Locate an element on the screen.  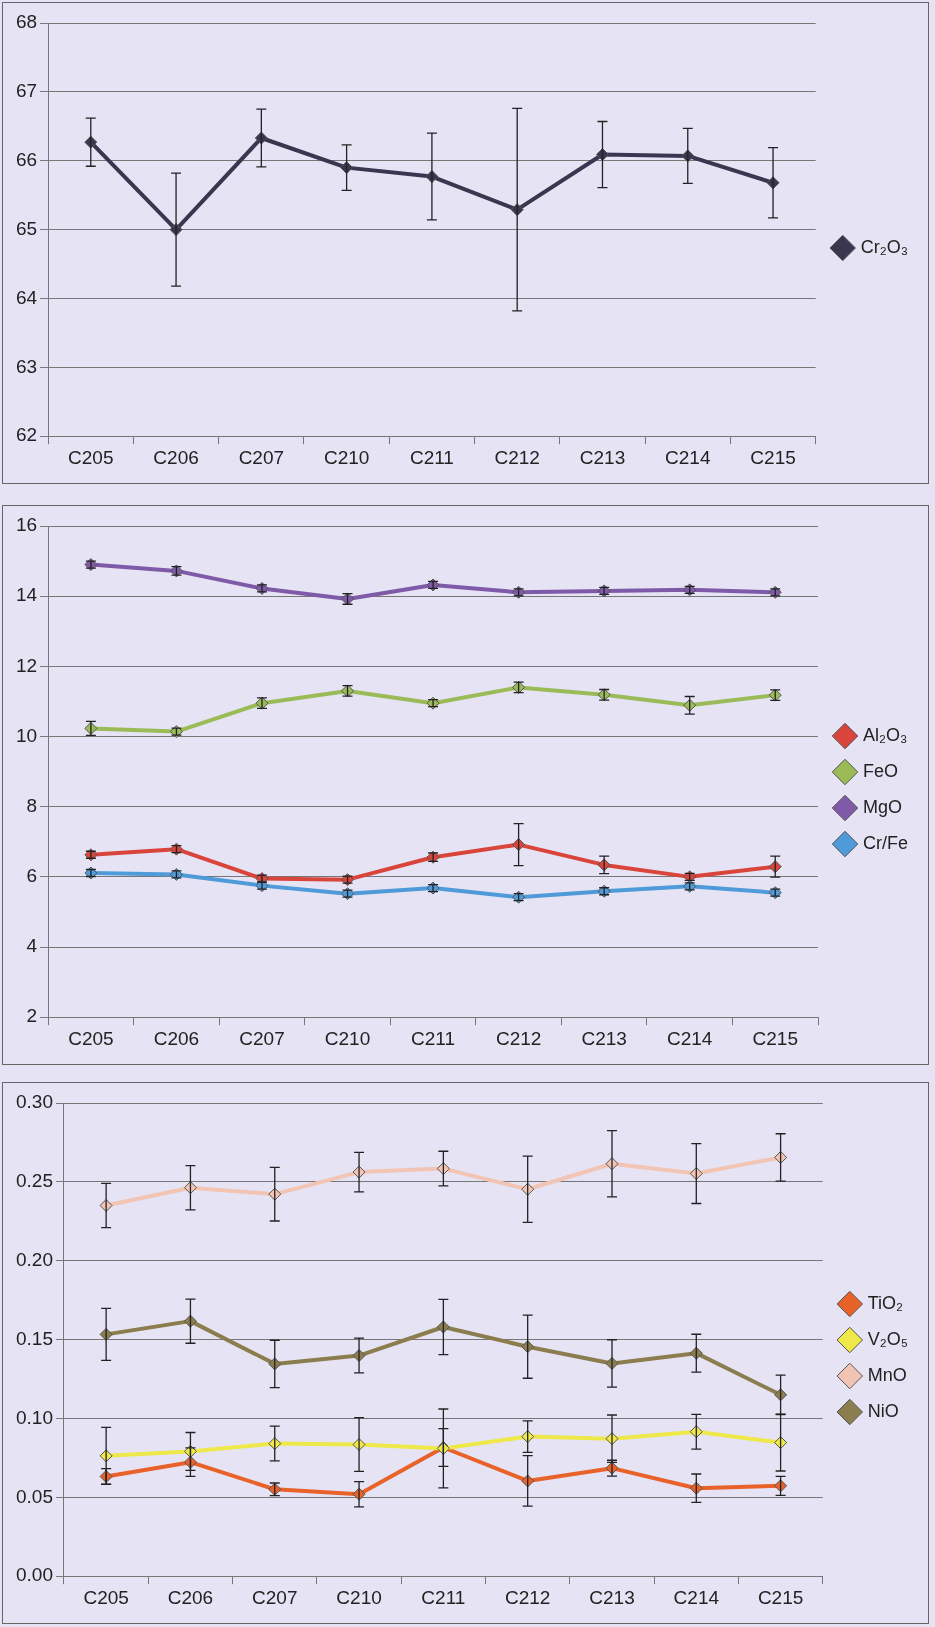
legend-label: MgO is located at coordinates (883, 806).